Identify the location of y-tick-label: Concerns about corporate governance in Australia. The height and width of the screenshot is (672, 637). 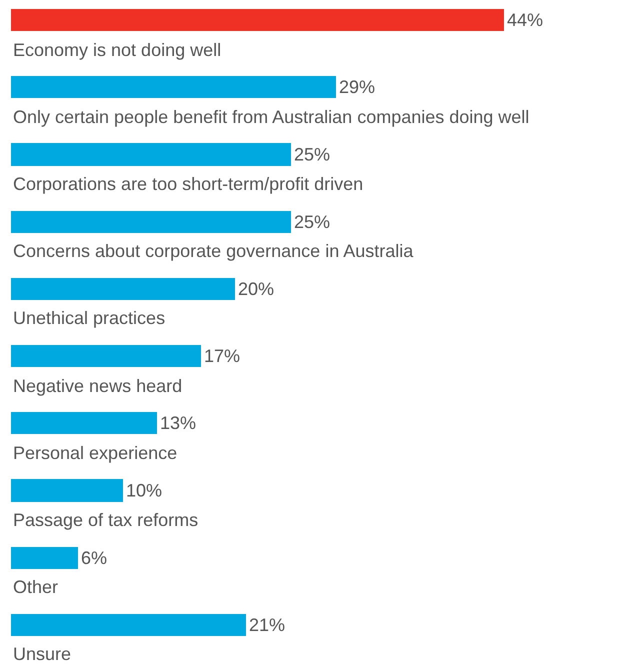
(213, 251).